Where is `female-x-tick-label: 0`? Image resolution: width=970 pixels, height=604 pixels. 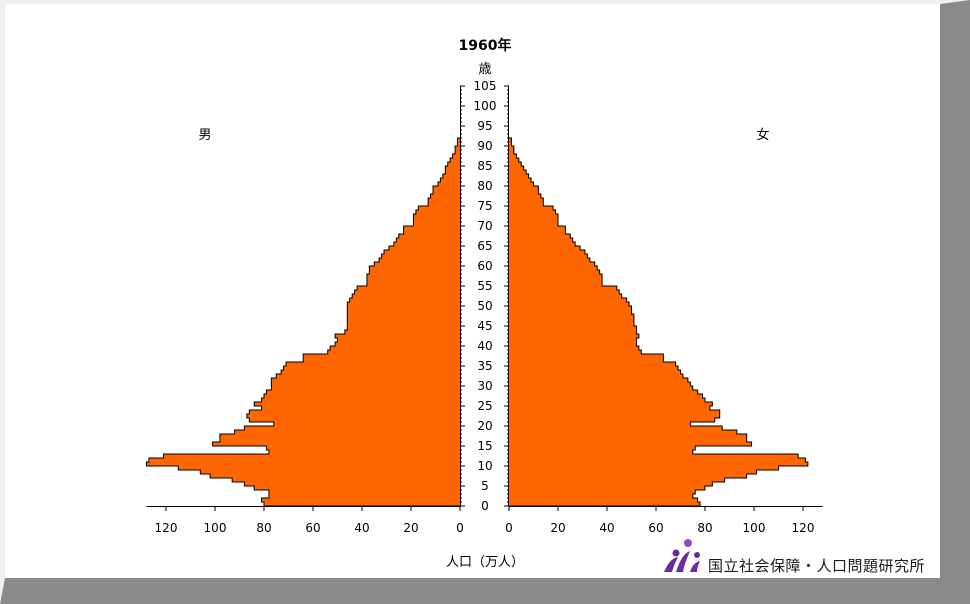
female-x-tick-label: 0 is located at coordinates (509, 528).